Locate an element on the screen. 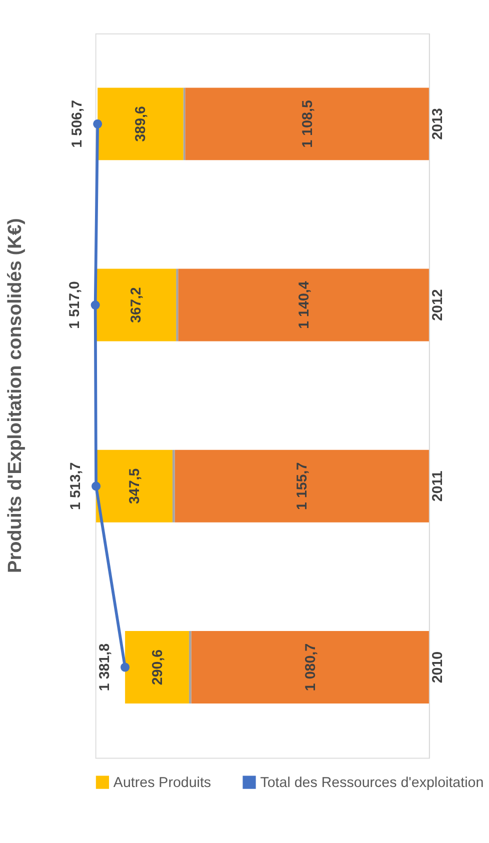 Image resolution: width=489 pixels, height=843 pixels. data-label: 389,6 is located at coordinates (141, 124).